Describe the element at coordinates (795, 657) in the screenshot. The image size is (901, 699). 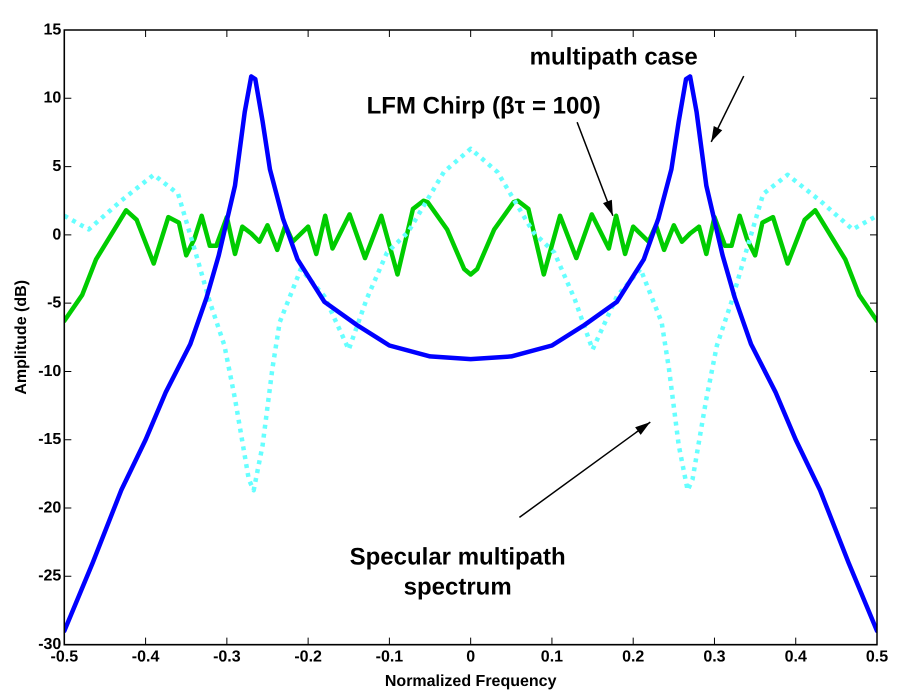
I see `x-tick-label: 0.4` at that location.